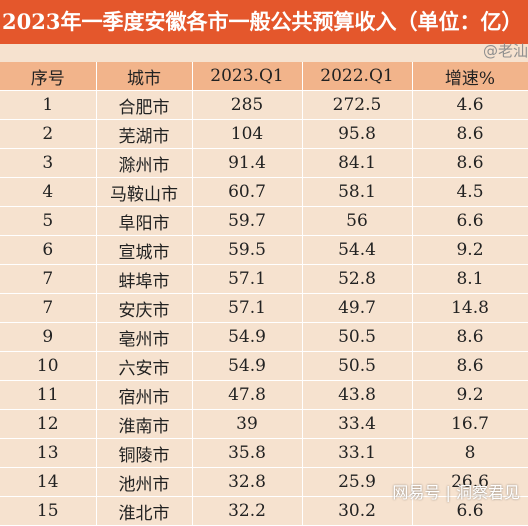 This screenshot has height=526, width=528. Describe the element at coordinates (470, 482) in the screenshot. I see `cell-growth: 26.6` at that location.